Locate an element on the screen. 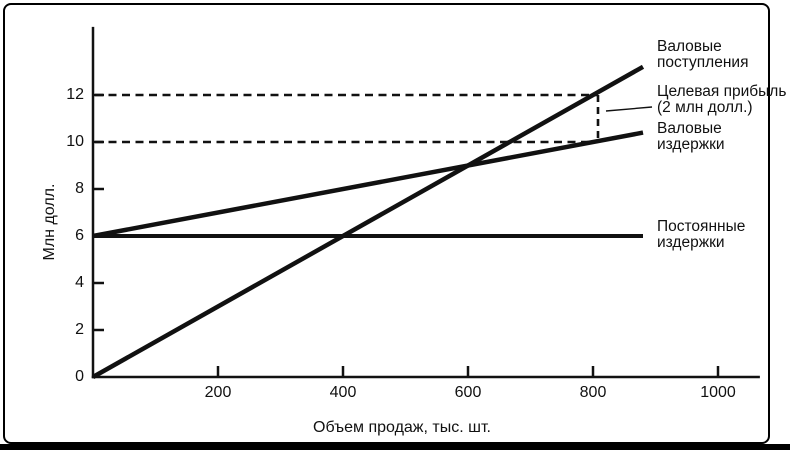  y-tick-label: 4 is located at coordinates (79, 282).